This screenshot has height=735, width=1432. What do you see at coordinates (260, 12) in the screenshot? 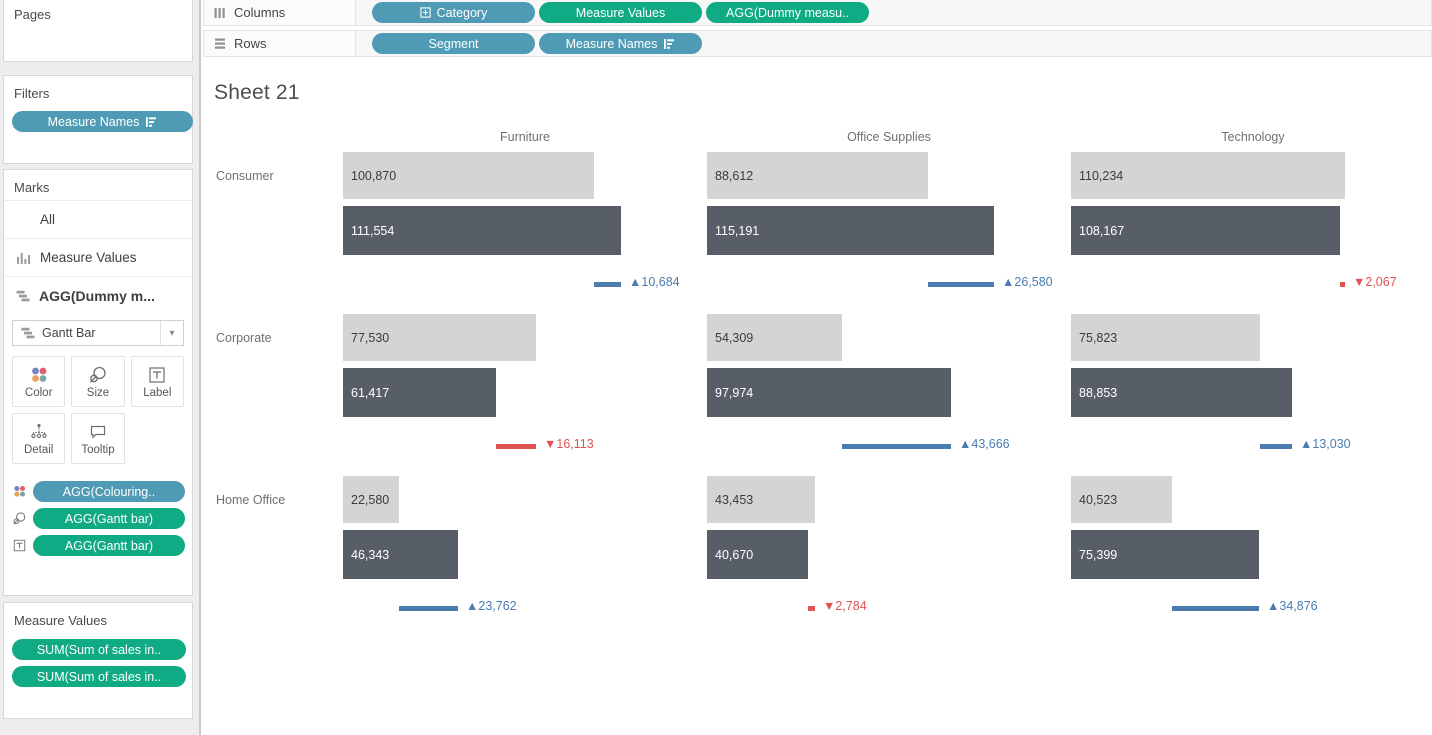
I see `columns-shelf-text: Columns` at bounding box center [260, 12].